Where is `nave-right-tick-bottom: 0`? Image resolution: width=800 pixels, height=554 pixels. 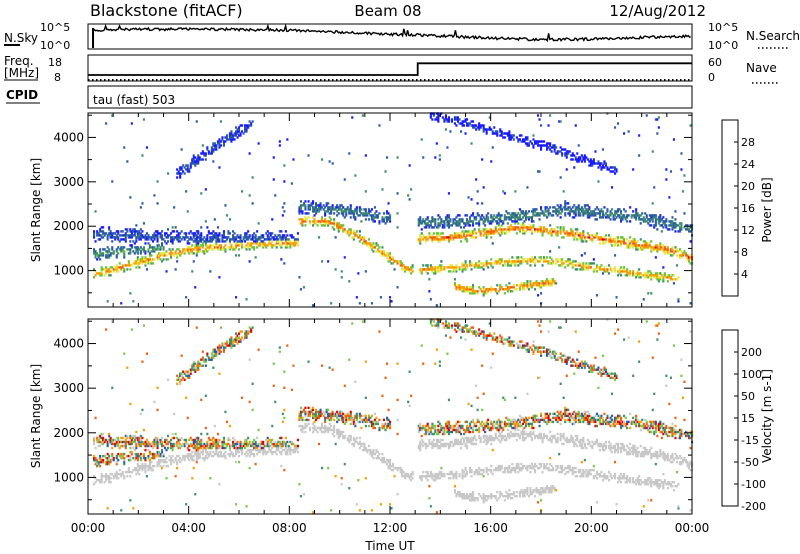
nave-right-tick-bottom: 0 is located at coordinates (711, 77).